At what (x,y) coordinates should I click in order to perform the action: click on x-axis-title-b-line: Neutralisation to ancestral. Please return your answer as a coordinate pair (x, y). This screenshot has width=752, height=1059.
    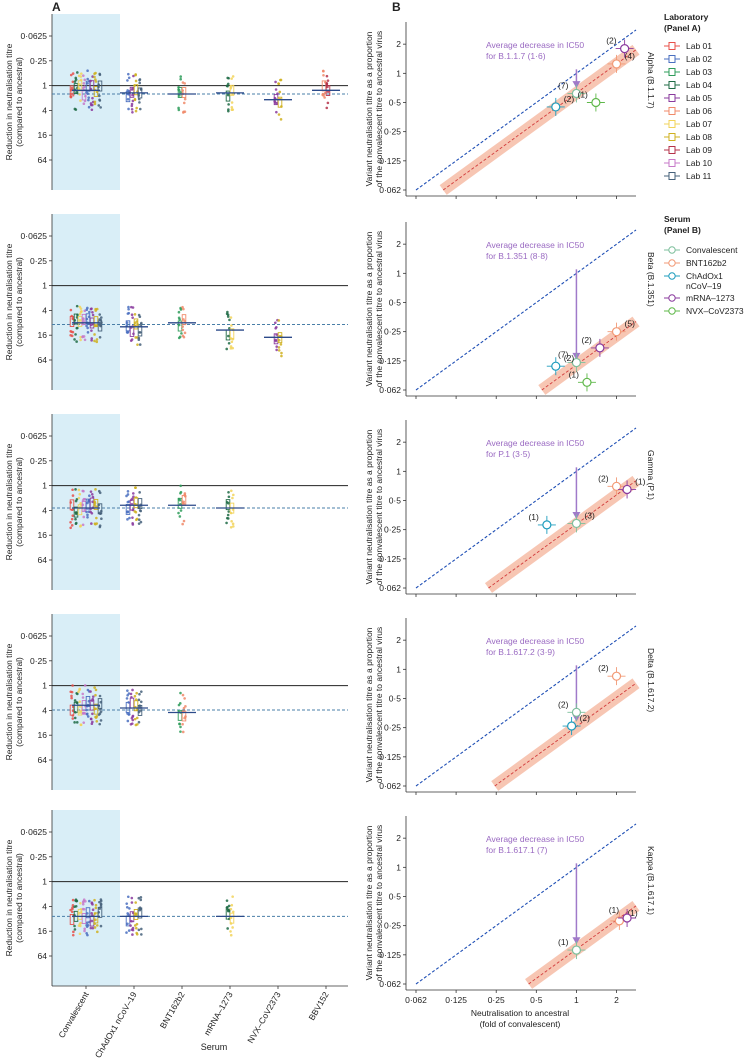
    Looking at the image, I should click on (520, 1013).